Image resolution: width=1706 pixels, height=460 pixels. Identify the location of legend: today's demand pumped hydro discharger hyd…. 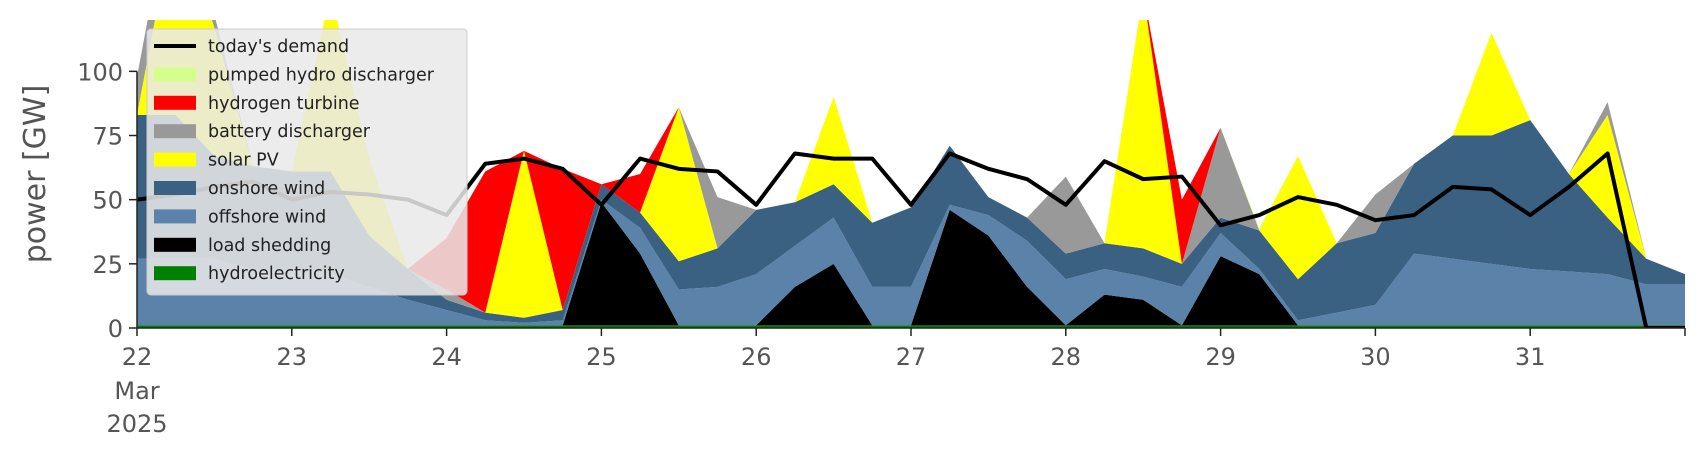
(307, 162).